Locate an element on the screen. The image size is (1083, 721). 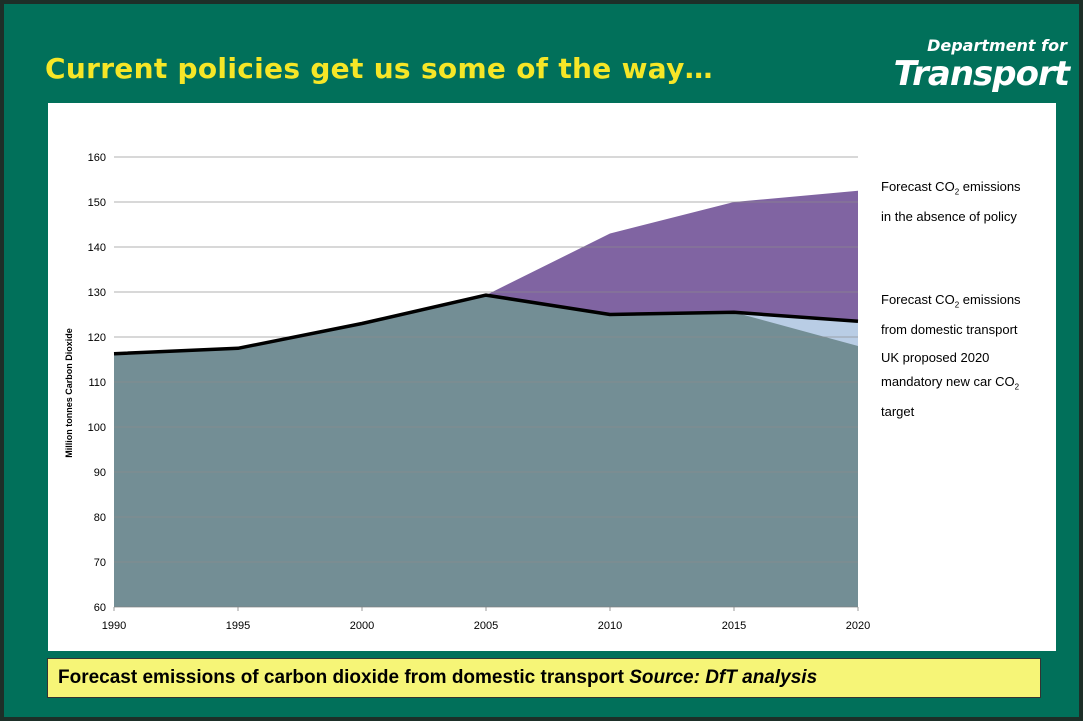
y-tick-140: 140 is located at coordinates (97, 248).